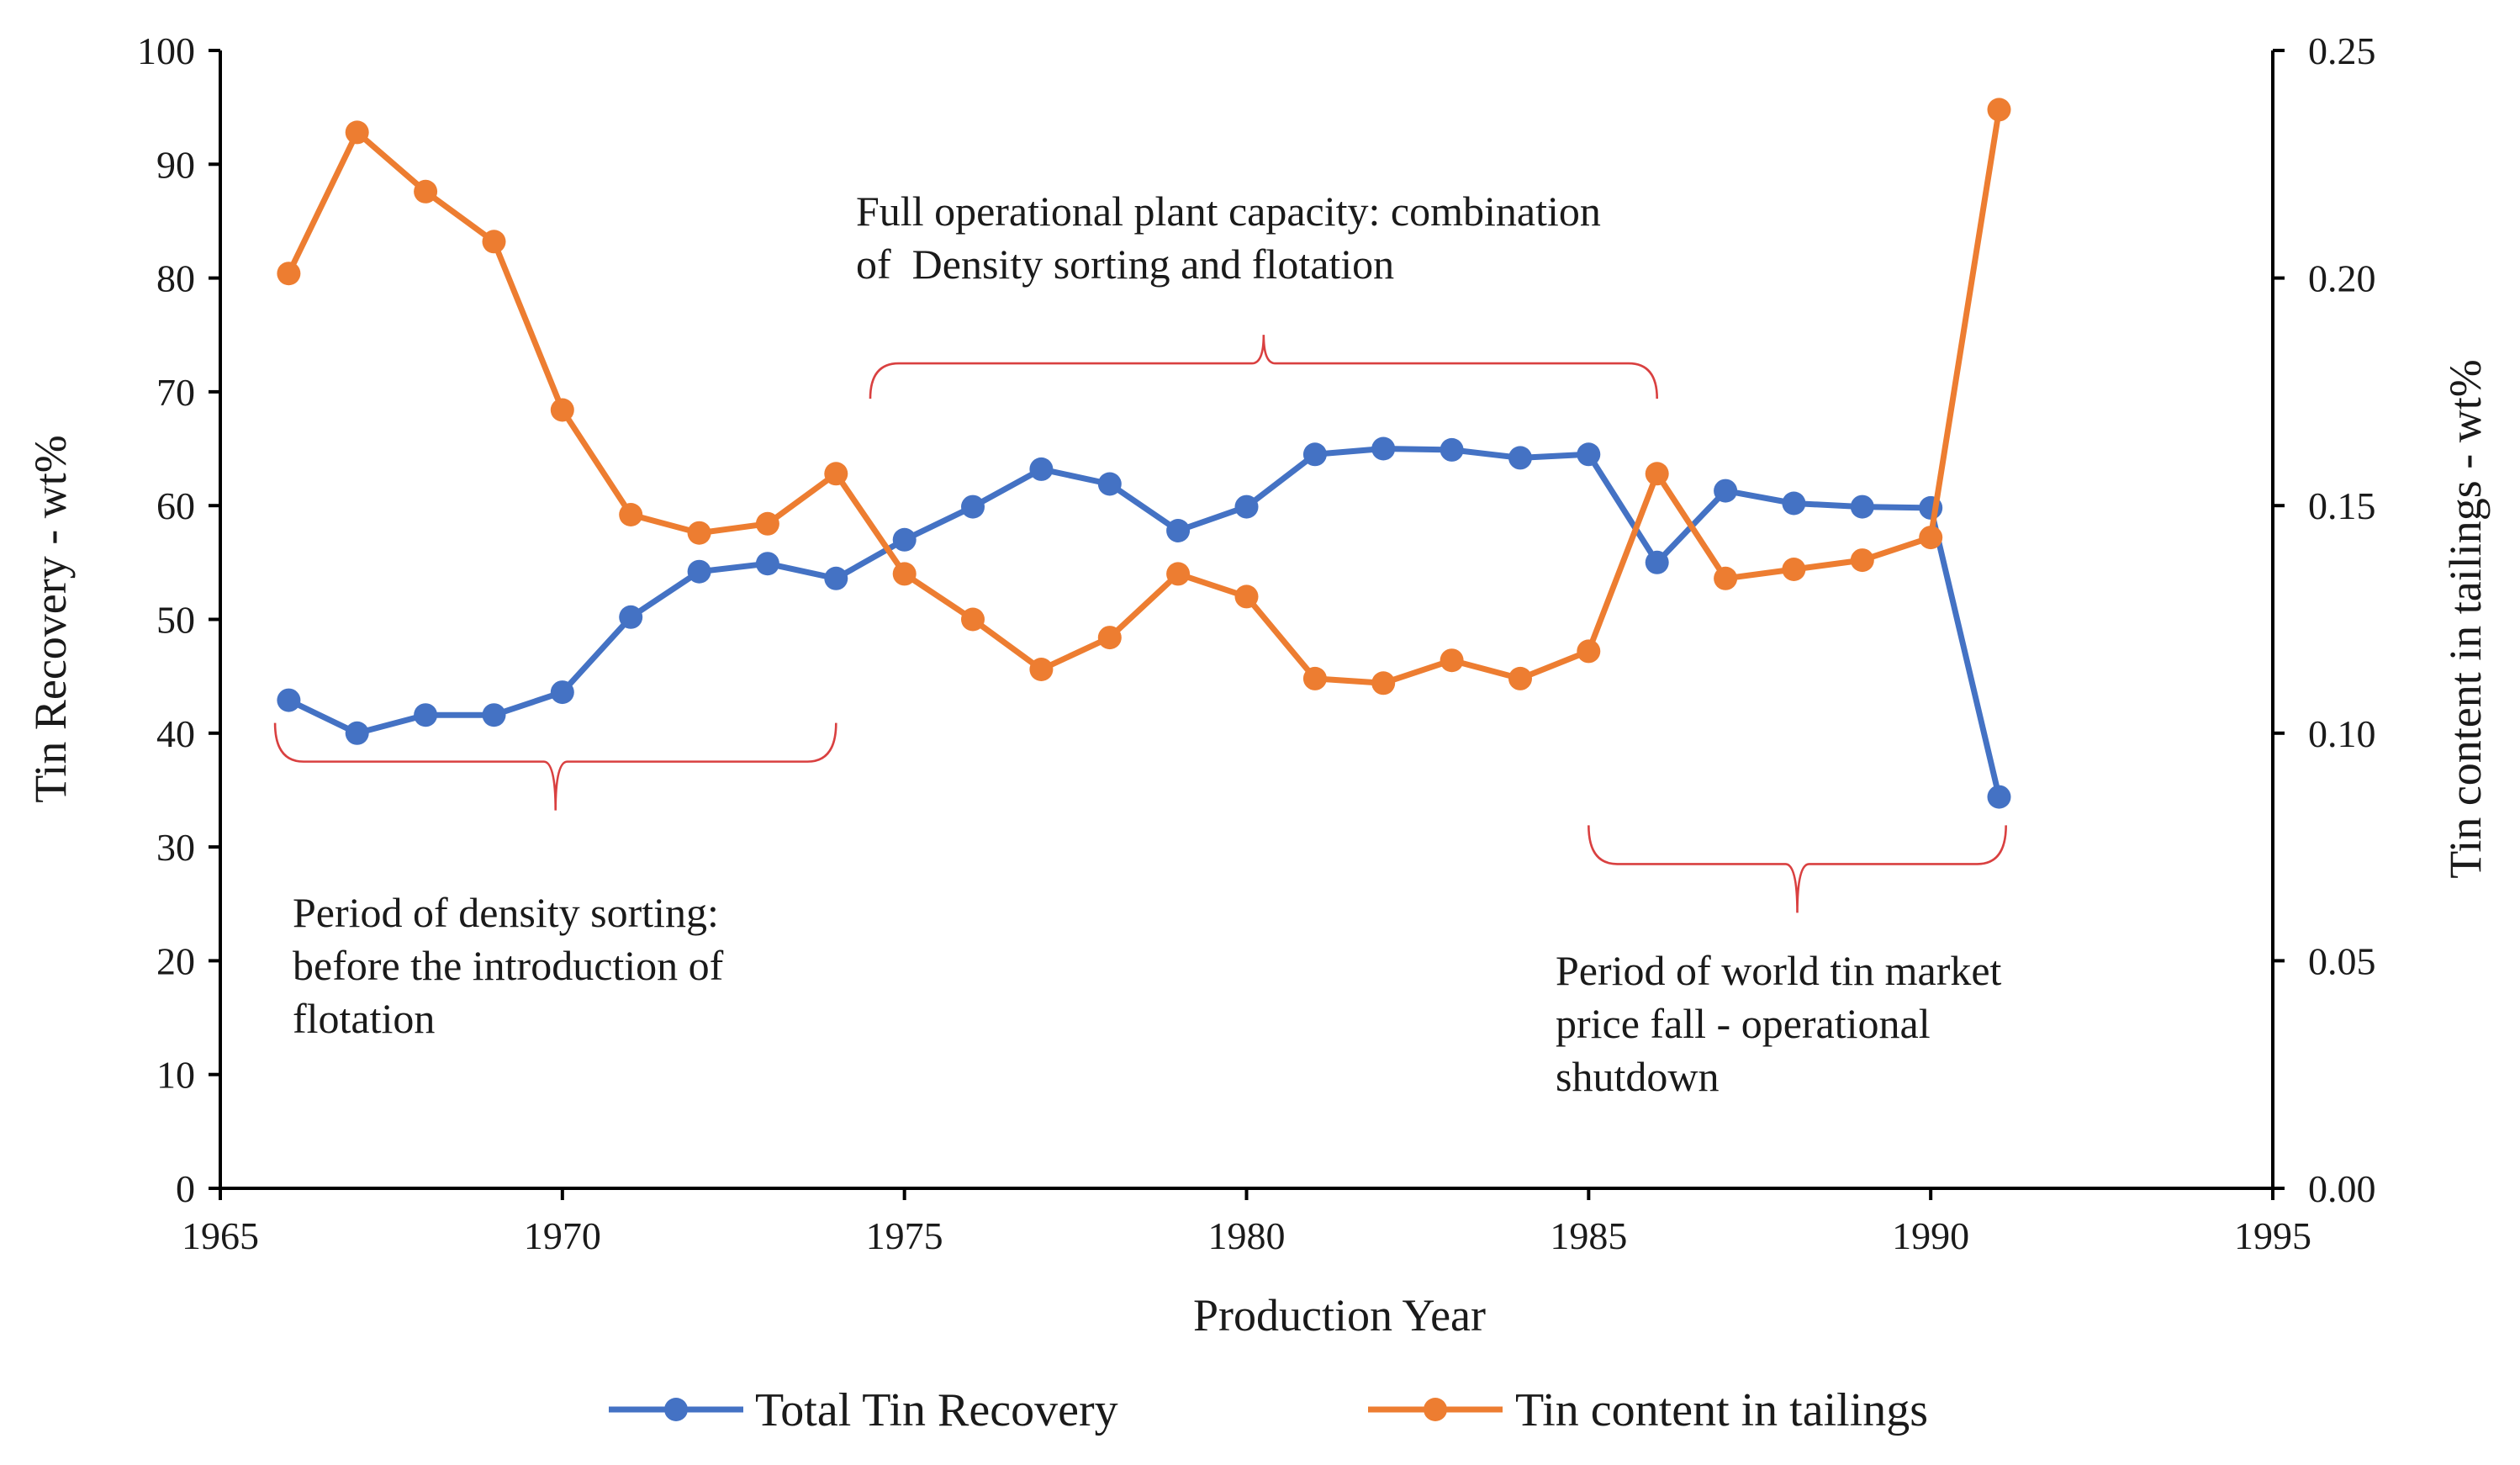 Image resolution: width=2520 pixels, height=1465 pixels. Describe the element at coordinates (631, 515) in the screenshot. I see `point-tin-content-in-tailings-1971` at that location.